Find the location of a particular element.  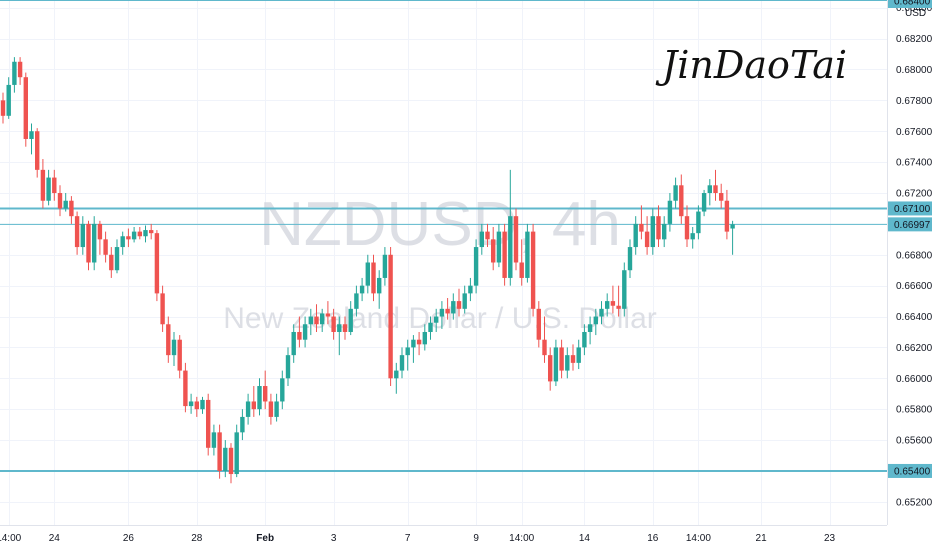

price-axis: USD is located at coordinates (909, 262).